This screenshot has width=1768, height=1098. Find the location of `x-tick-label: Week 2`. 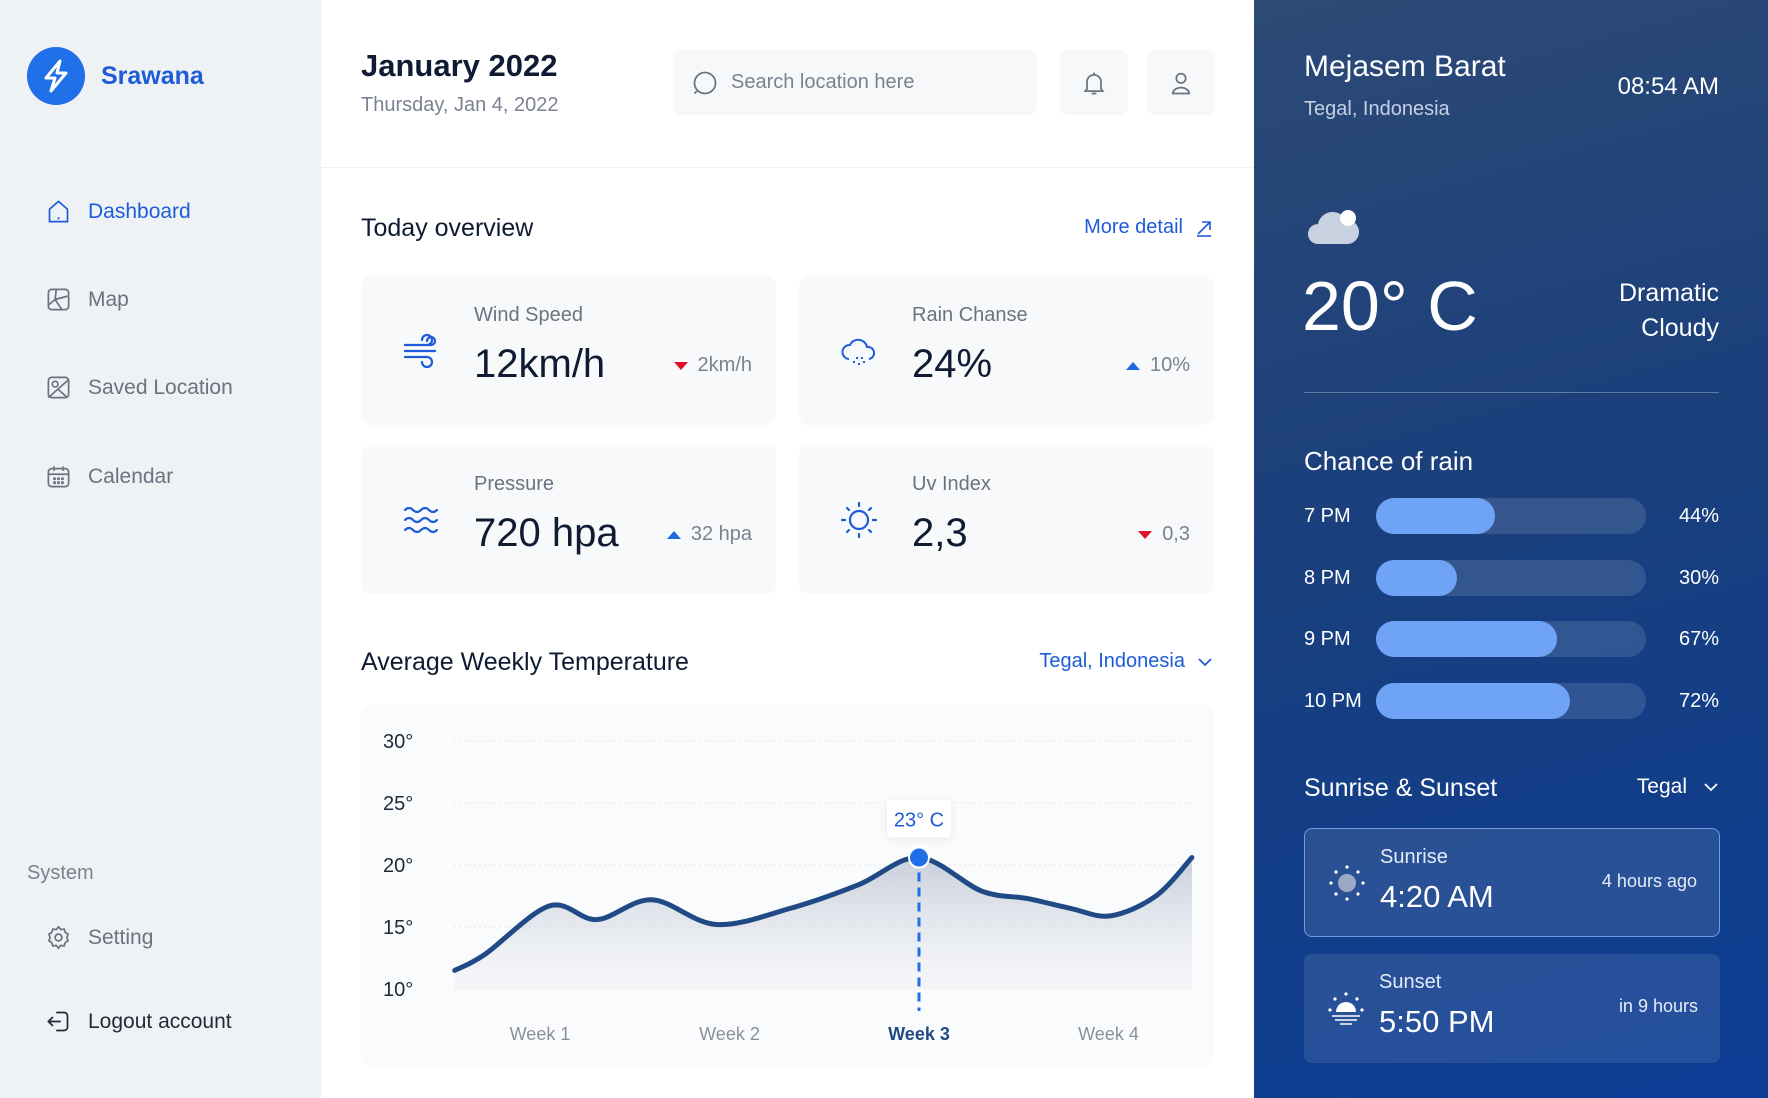

x-tick-label: Week 2 is located at coordinates (729, 1034).